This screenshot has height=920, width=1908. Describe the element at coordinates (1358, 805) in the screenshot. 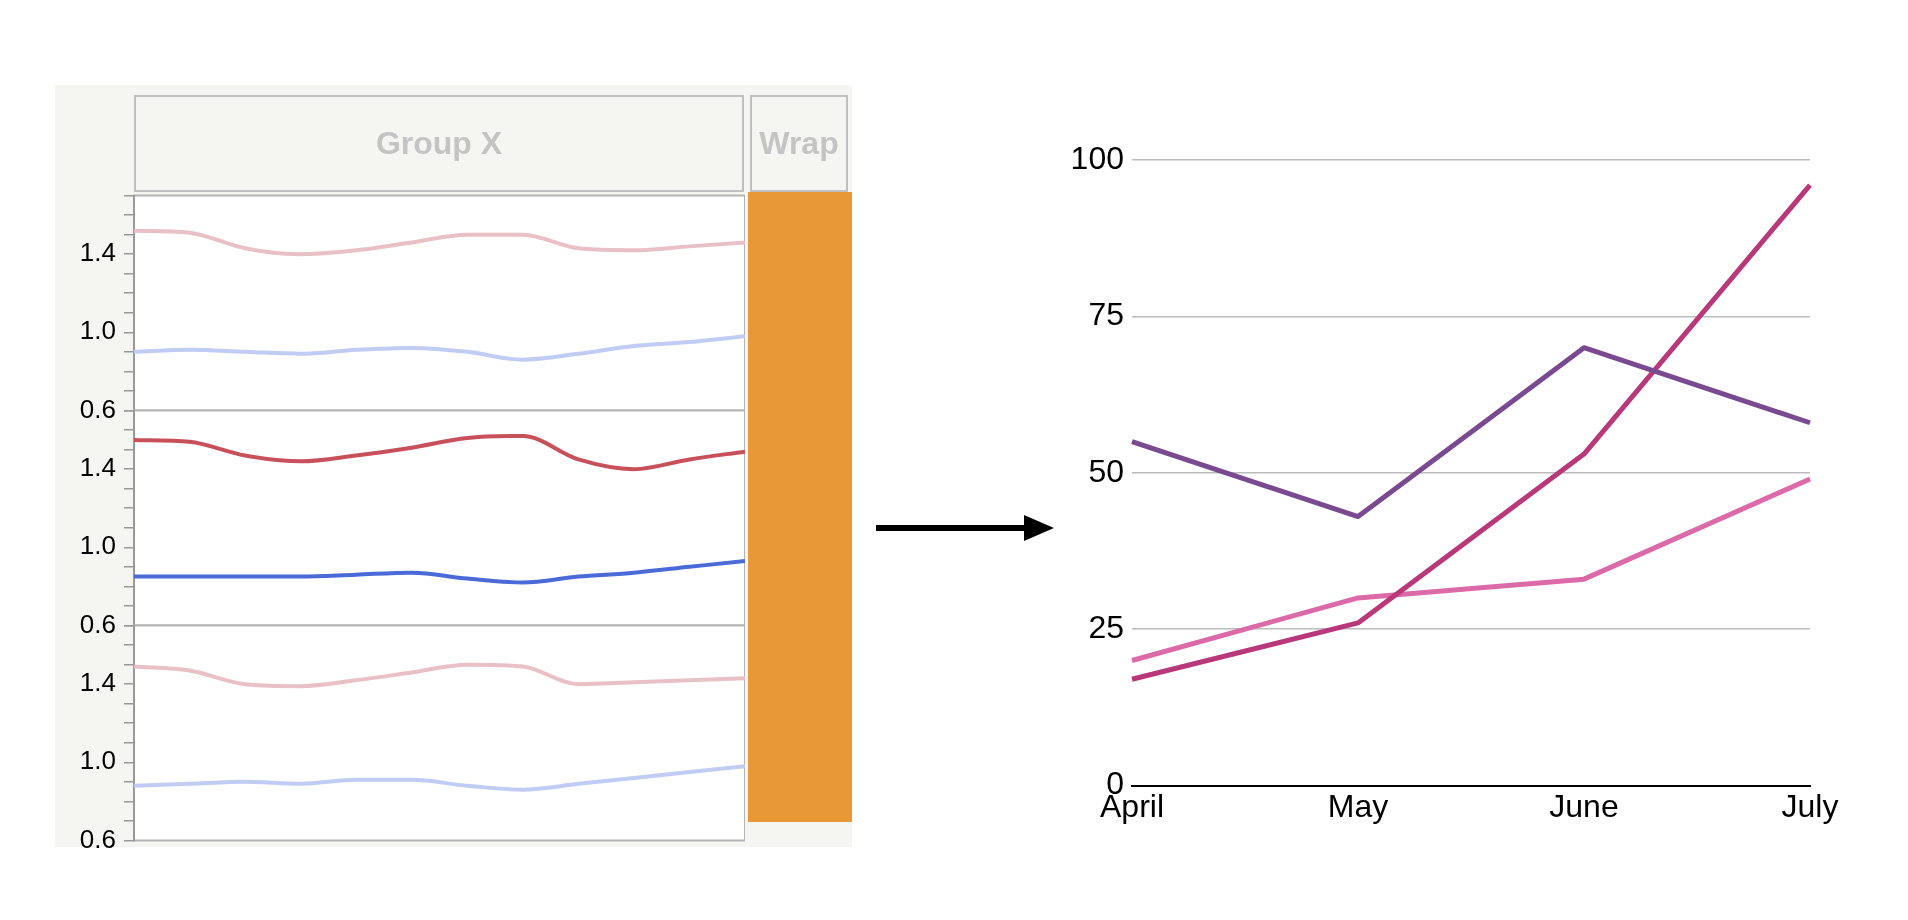

I see `x-tick-label: May` at that location.